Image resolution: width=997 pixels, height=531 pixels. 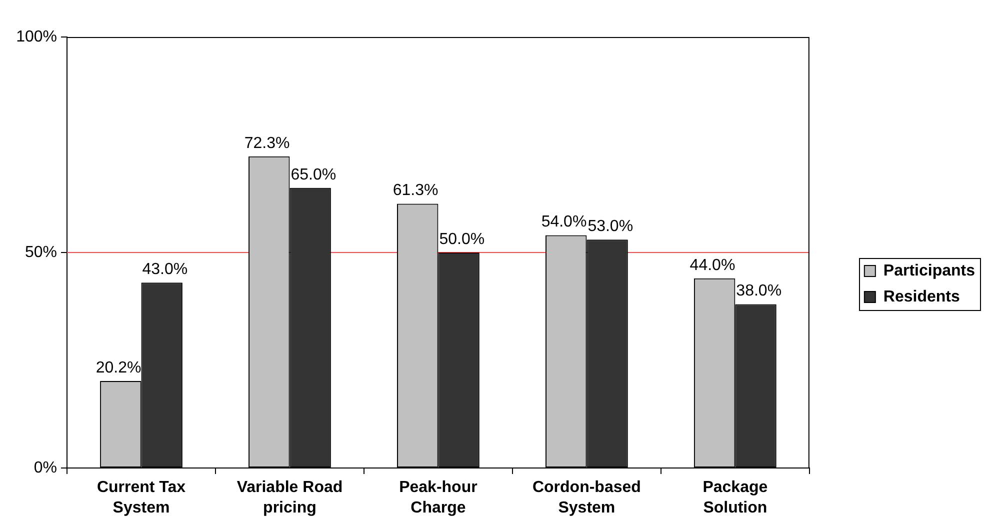 I want to click on legend-label: Residents, so click(x=921, y=297).